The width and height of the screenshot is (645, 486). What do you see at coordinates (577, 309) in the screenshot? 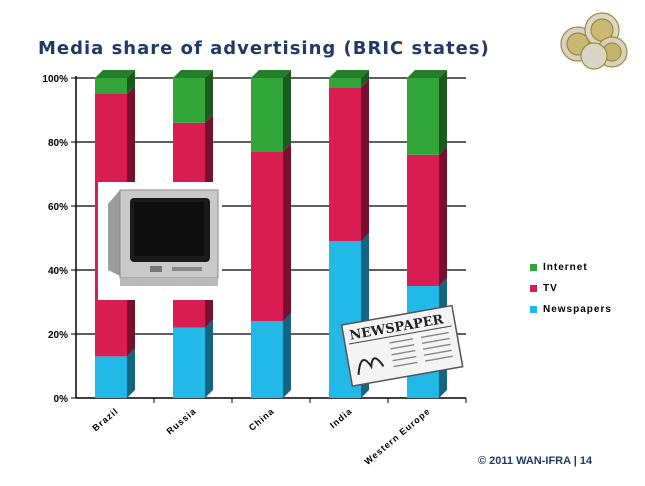
I see `legend-label-newspapers: Newspapers` at bounding box center [577, 309].